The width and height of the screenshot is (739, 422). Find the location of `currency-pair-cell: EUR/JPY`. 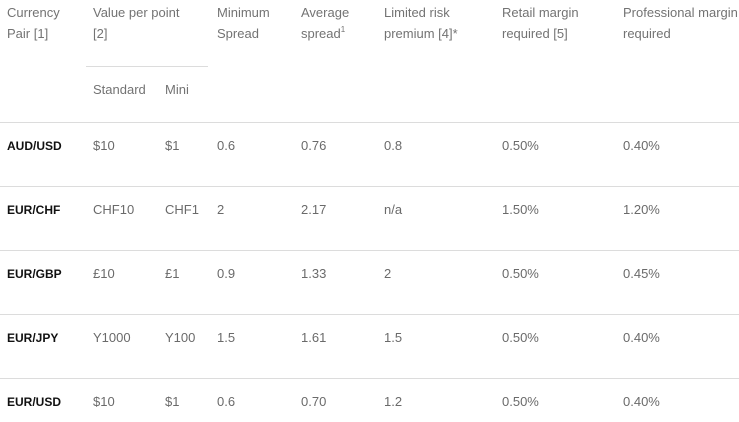

currency-pair-cell: EUR/JPY is located at coordinates (33, 338).